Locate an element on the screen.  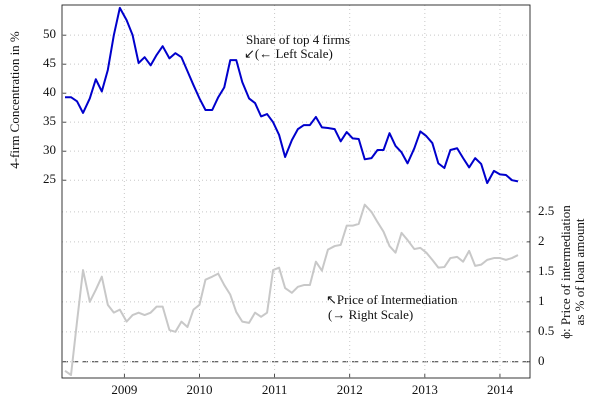
y-tick-label: 50 is located at coordinates (49, 33).